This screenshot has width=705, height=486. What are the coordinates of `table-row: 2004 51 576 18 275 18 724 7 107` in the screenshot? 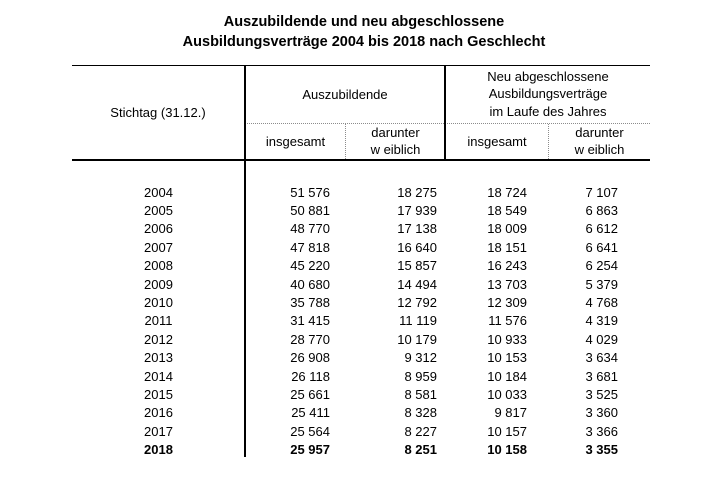 It's located at (361, 192).